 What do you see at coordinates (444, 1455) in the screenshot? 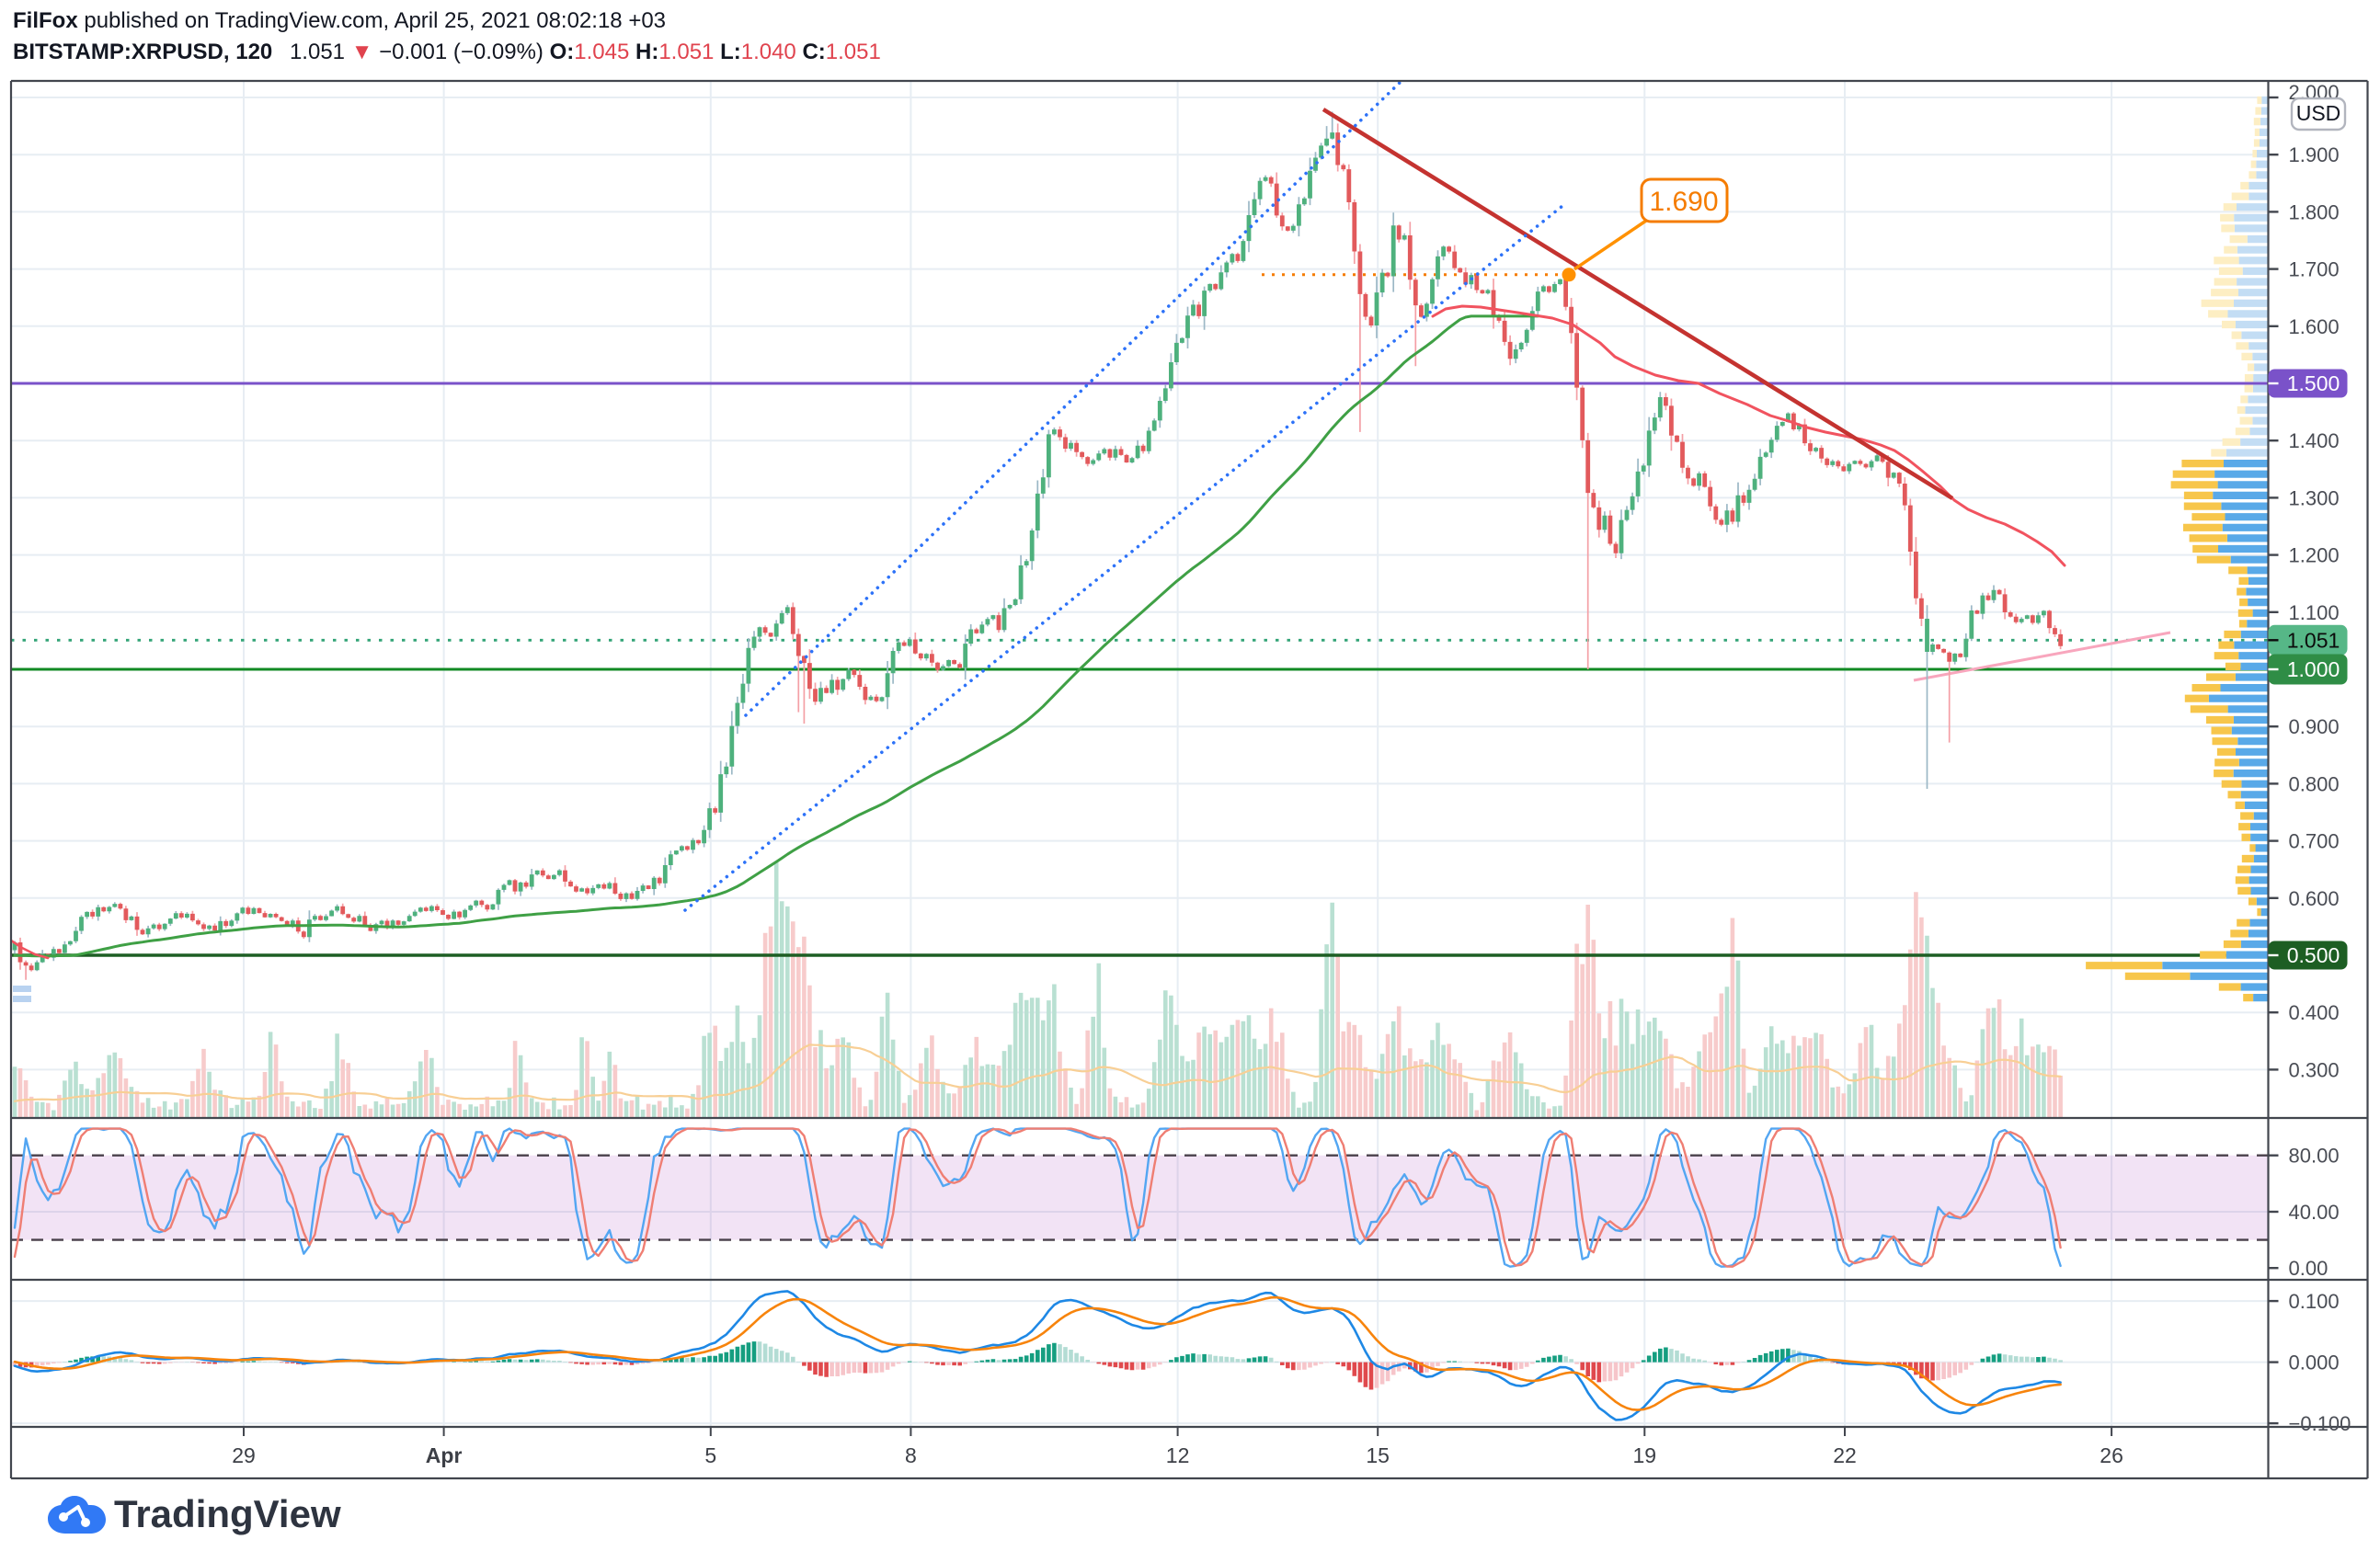
I see `svg-text: Apr` at bounding box center [444, 1455].